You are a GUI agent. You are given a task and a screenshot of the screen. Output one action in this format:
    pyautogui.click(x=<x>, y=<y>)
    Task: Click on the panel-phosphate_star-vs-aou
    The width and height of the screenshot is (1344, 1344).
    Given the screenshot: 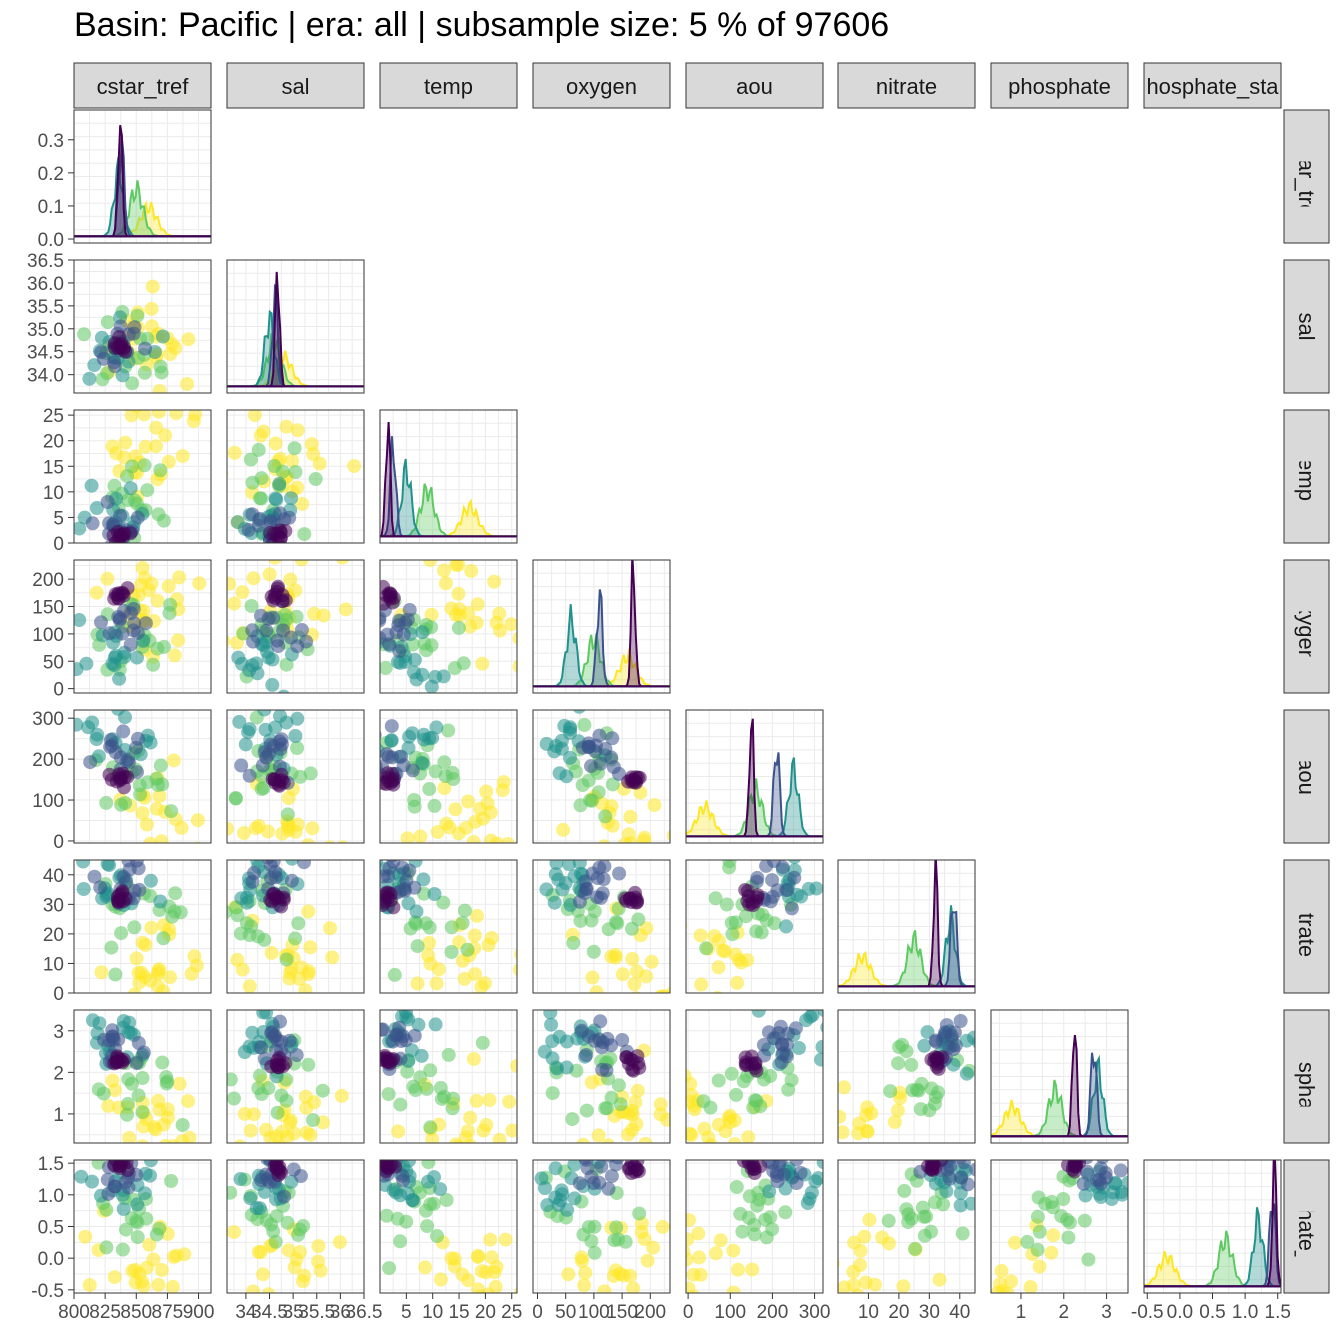 What is the action you would take?
    pyautogui.click(x=754, y=1236)
    